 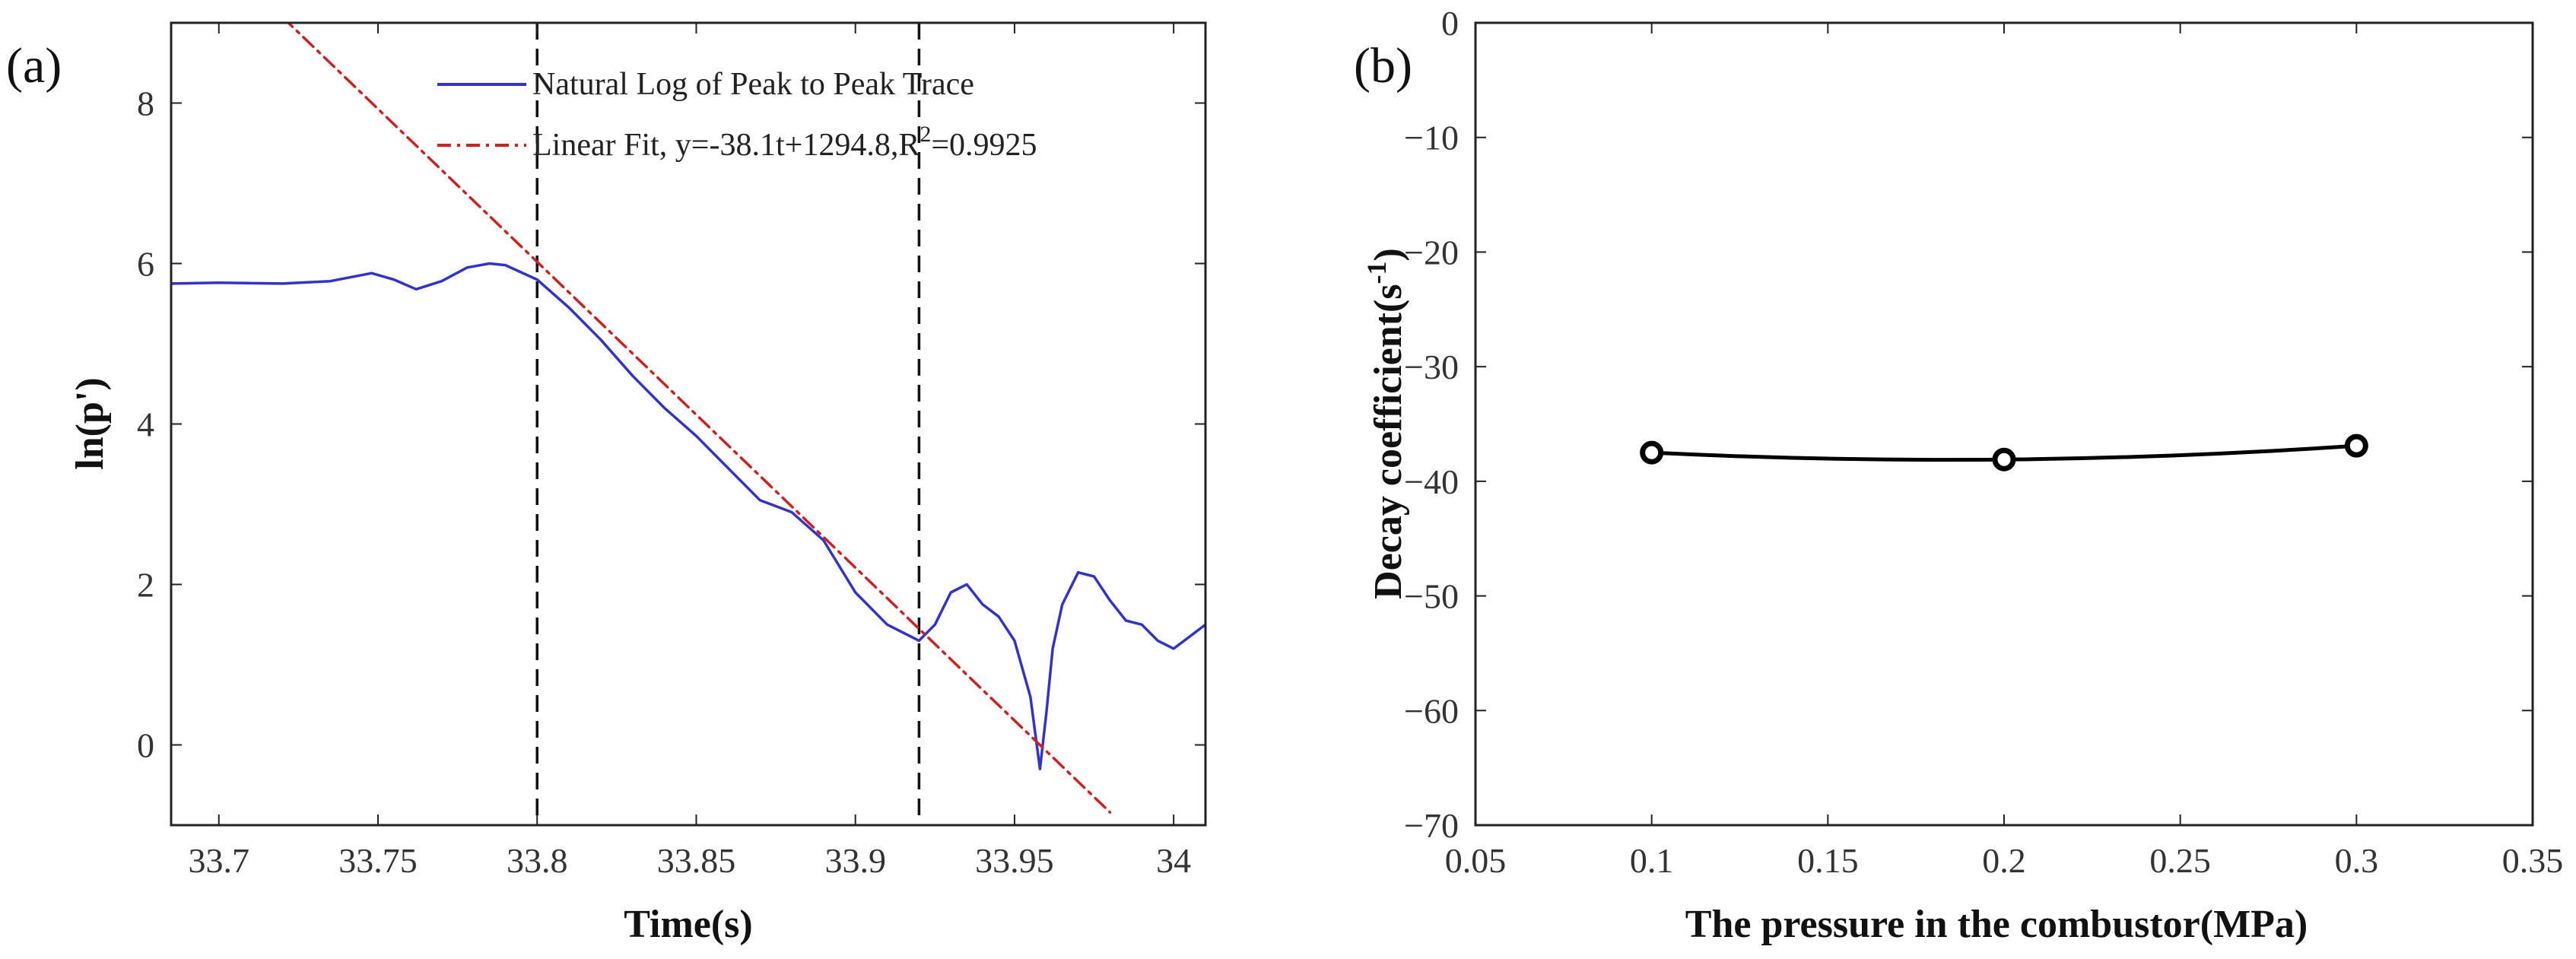 I want to click on a-legend-label-fit: Linear Fit, y=-38.1t+1294.8,R2=0.9925, so click(x=784, y=142).